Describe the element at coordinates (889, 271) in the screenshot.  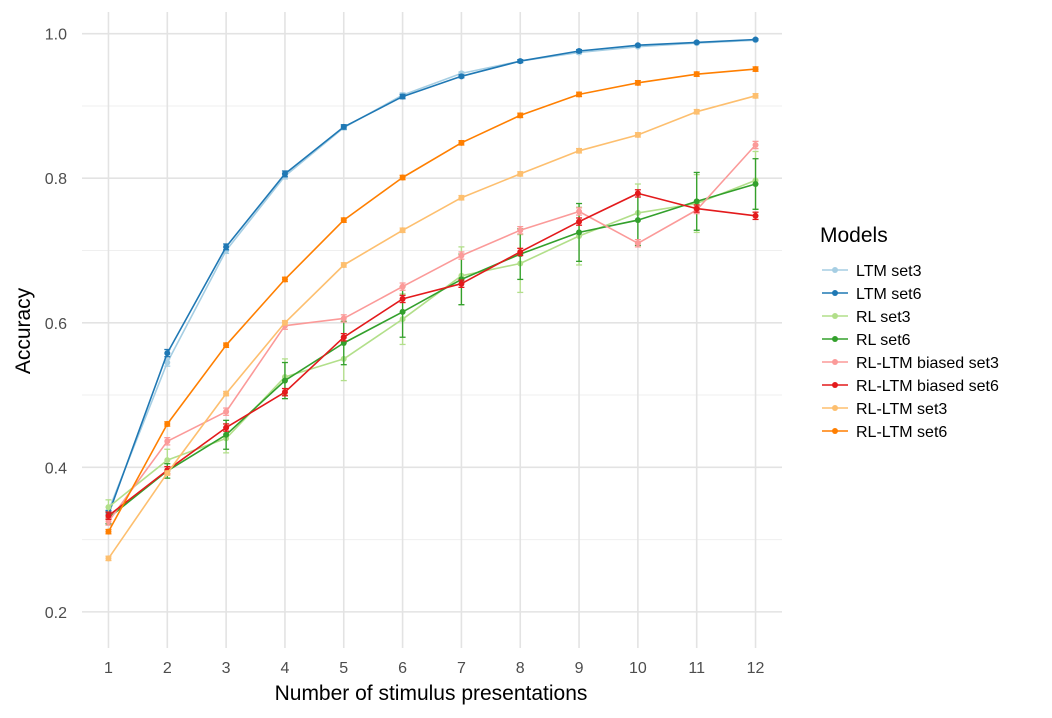
I see `legend-label: LTM set3` at that location.